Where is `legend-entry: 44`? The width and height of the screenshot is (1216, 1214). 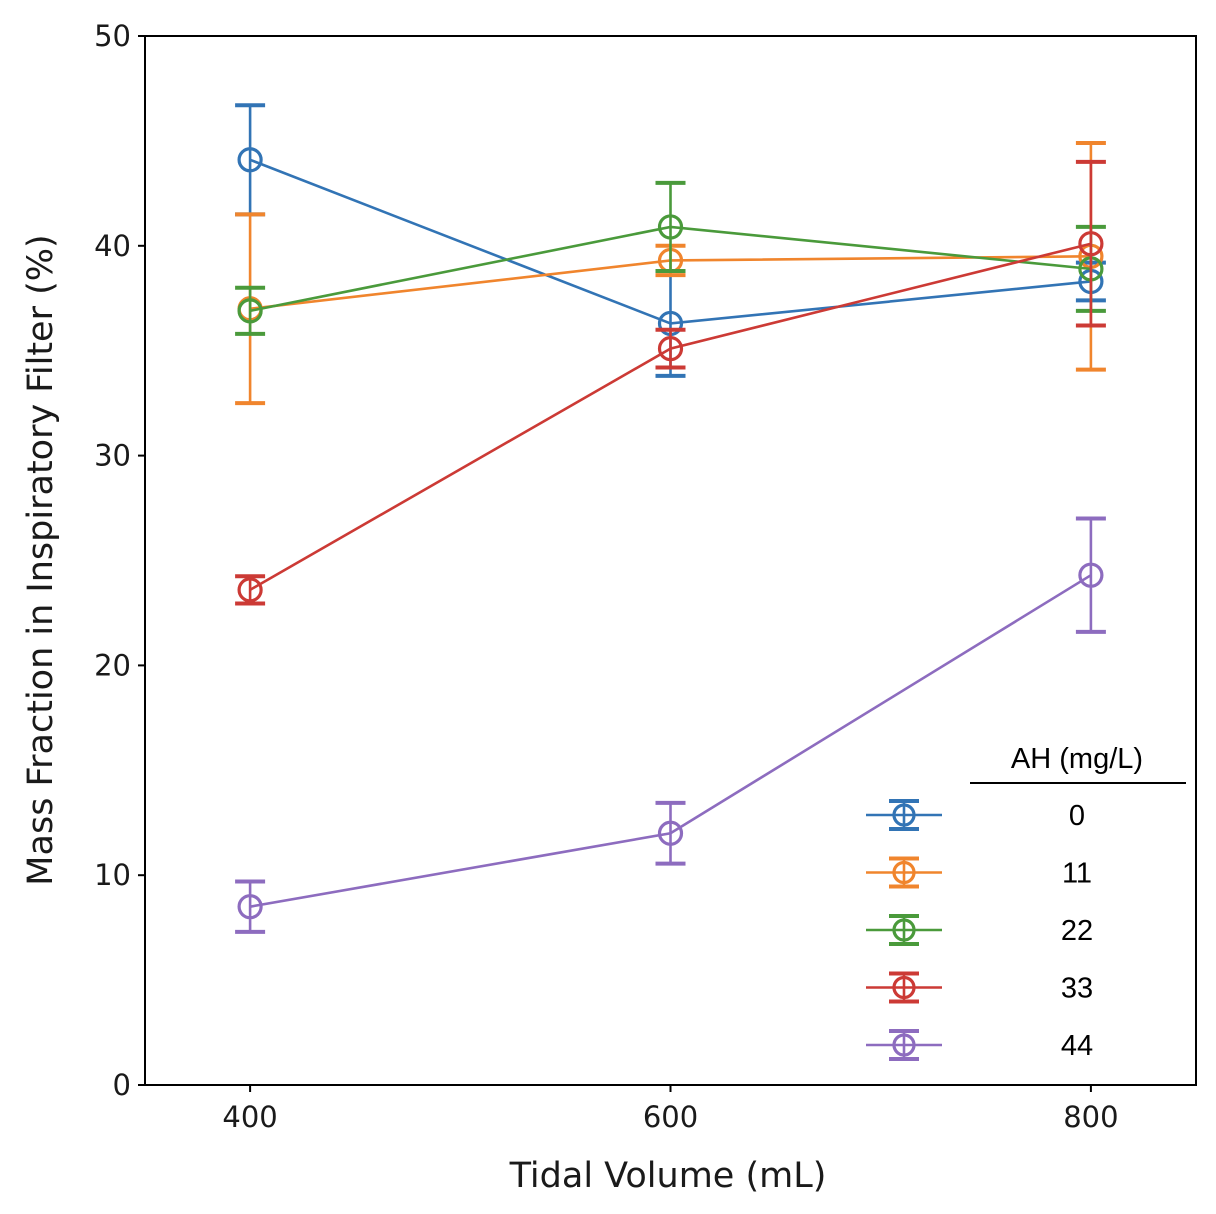 legend-entry: 44 is located at coordinates (979, 1045).